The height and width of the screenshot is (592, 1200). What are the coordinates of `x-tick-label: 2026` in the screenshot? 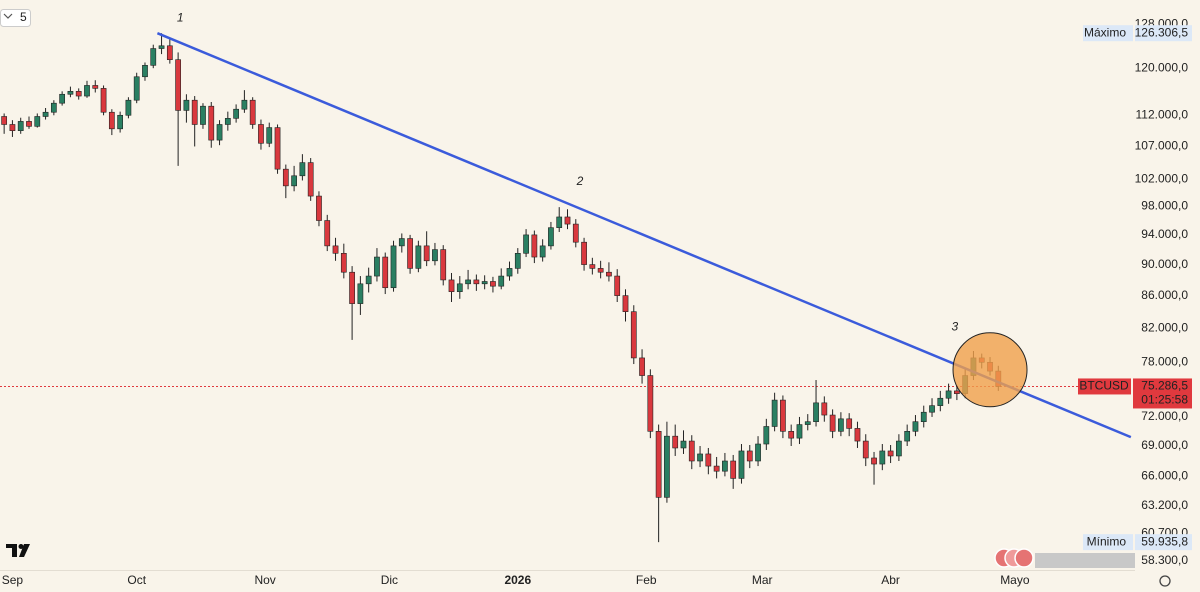 It's located at (517, 580).